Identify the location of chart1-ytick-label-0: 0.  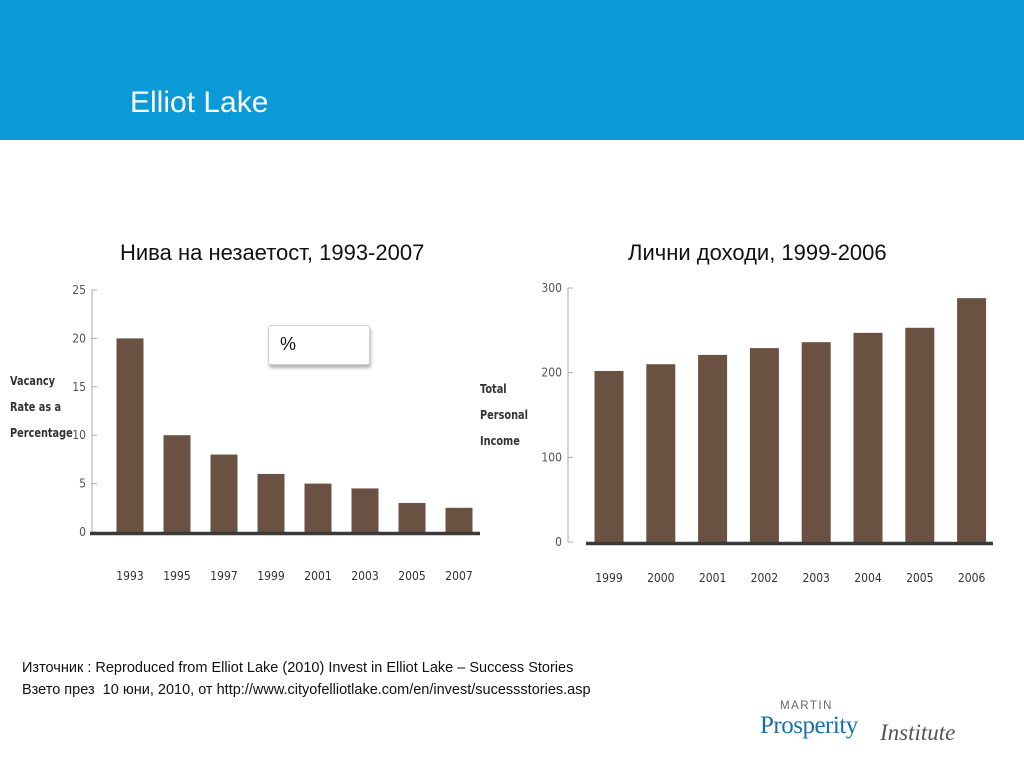
(82, 532).